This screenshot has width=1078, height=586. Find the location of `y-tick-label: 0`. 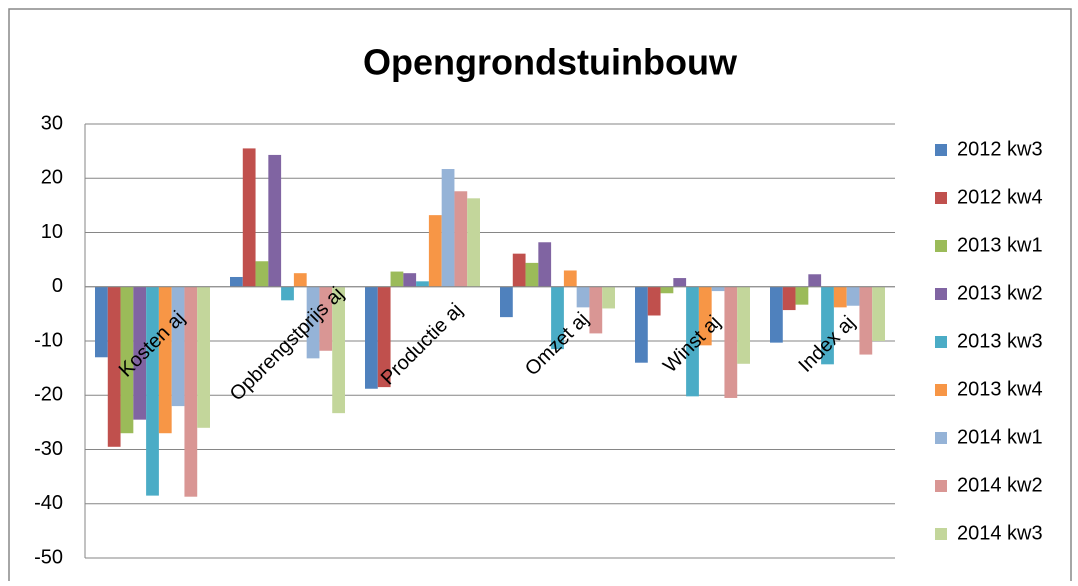

y-tick-label: 0 is located at coordinates (57, 286).